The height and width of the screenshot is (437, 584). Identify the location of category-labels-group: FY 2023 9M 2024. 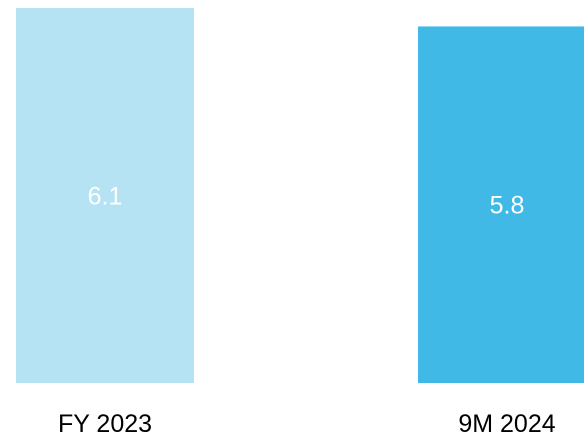
(307, 423).